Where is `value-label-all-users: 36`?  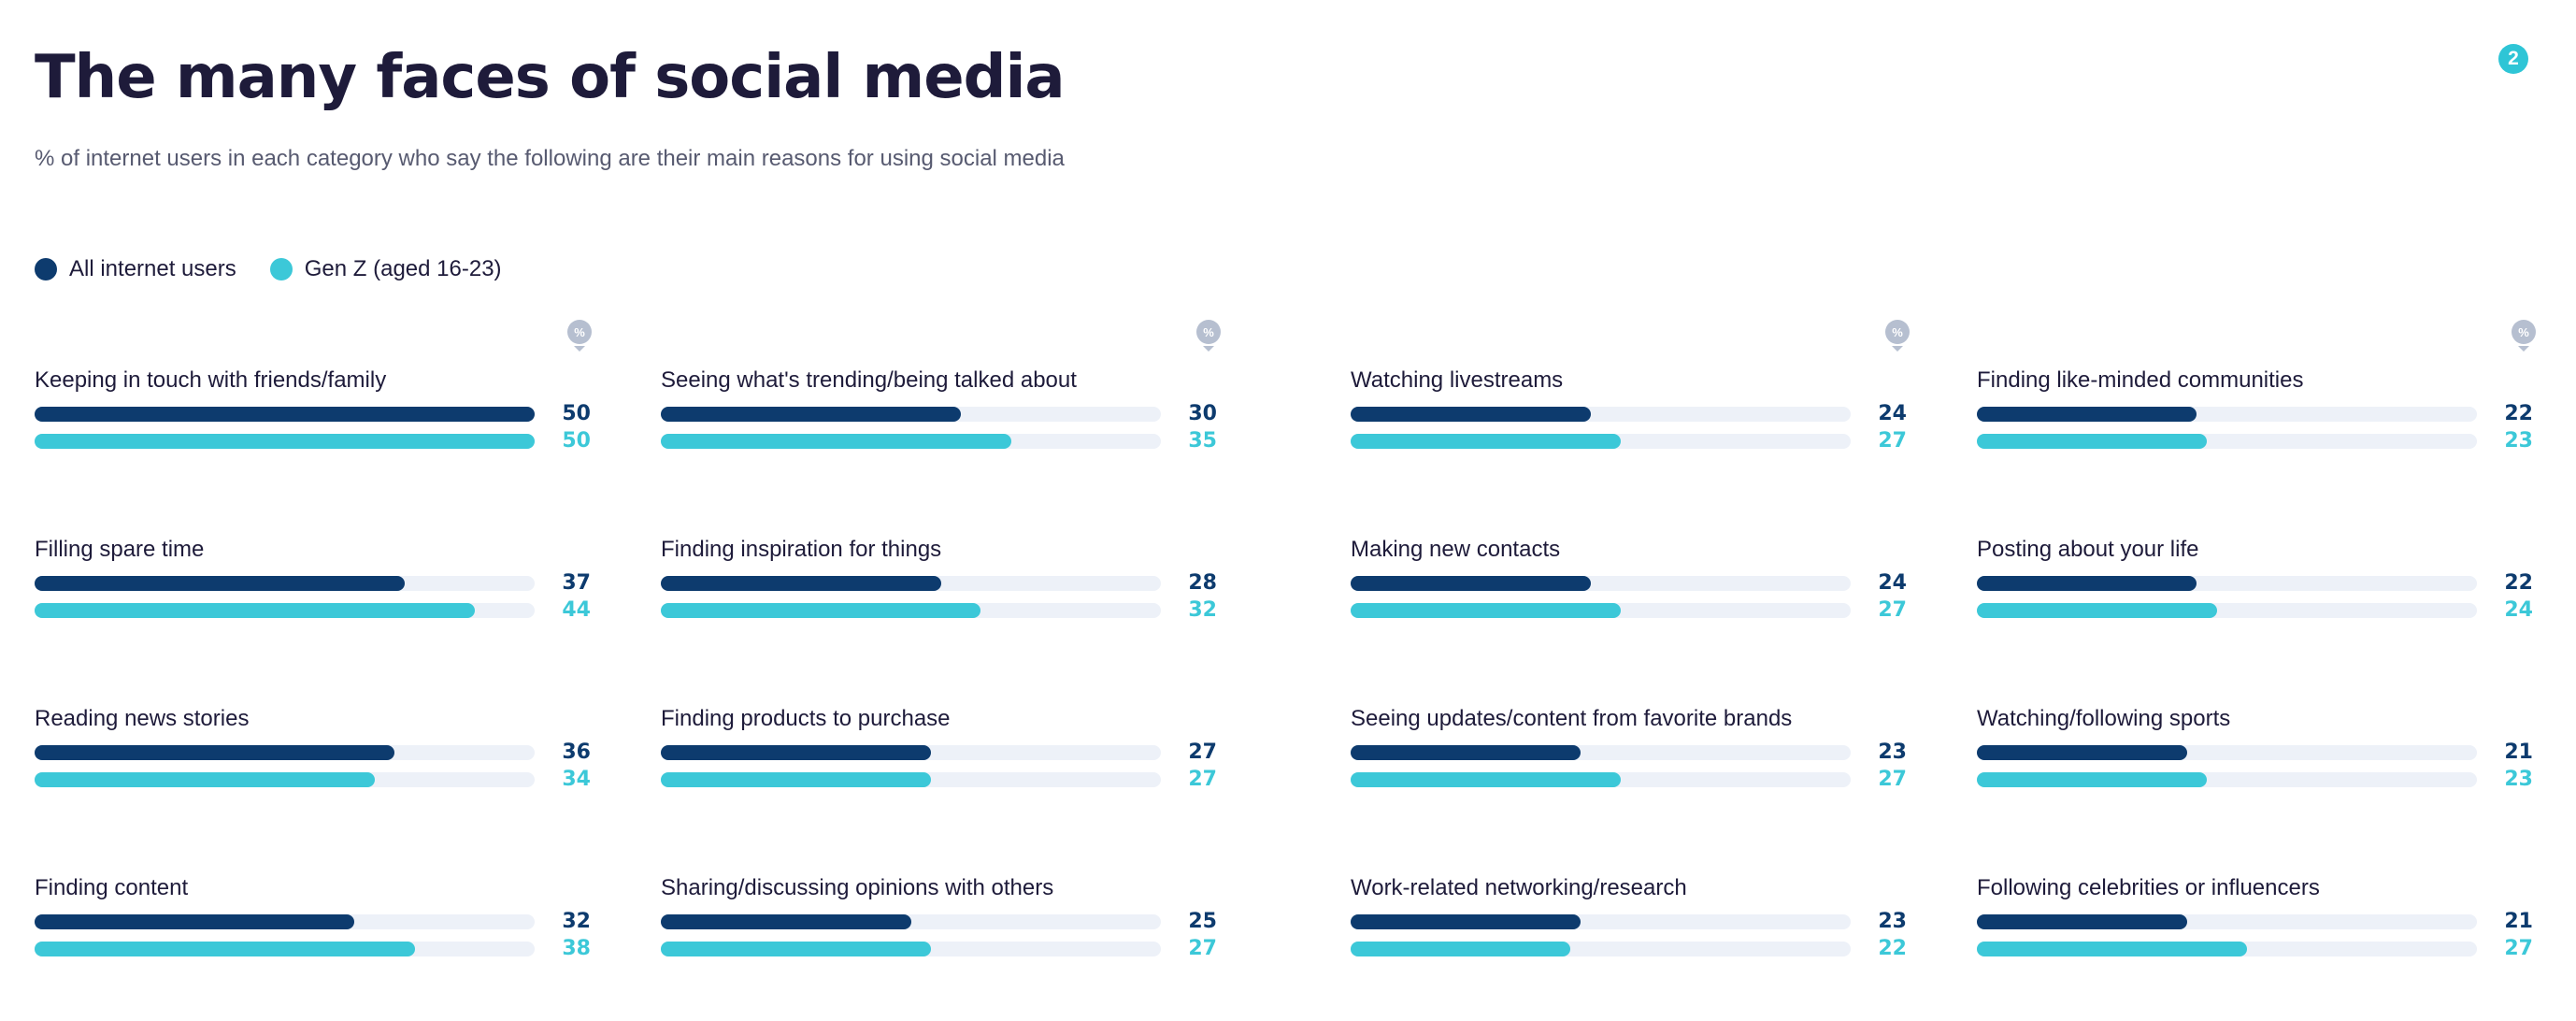
value-label-all-users: 36 is located at coordinates (576, 753).